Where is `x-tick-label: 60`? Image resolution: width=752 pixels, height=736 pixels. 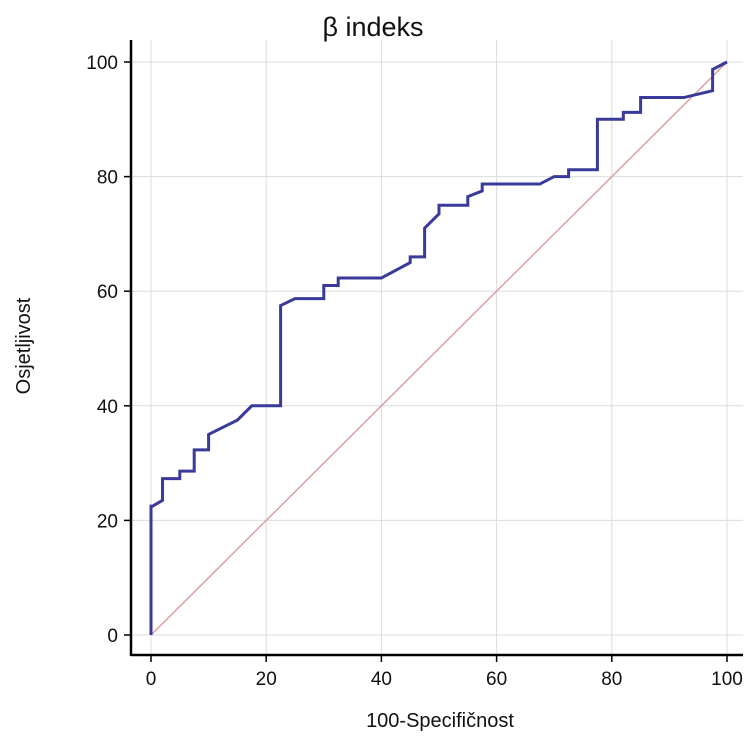
x-tick-label: 60 is located at coordinates (496, 679).